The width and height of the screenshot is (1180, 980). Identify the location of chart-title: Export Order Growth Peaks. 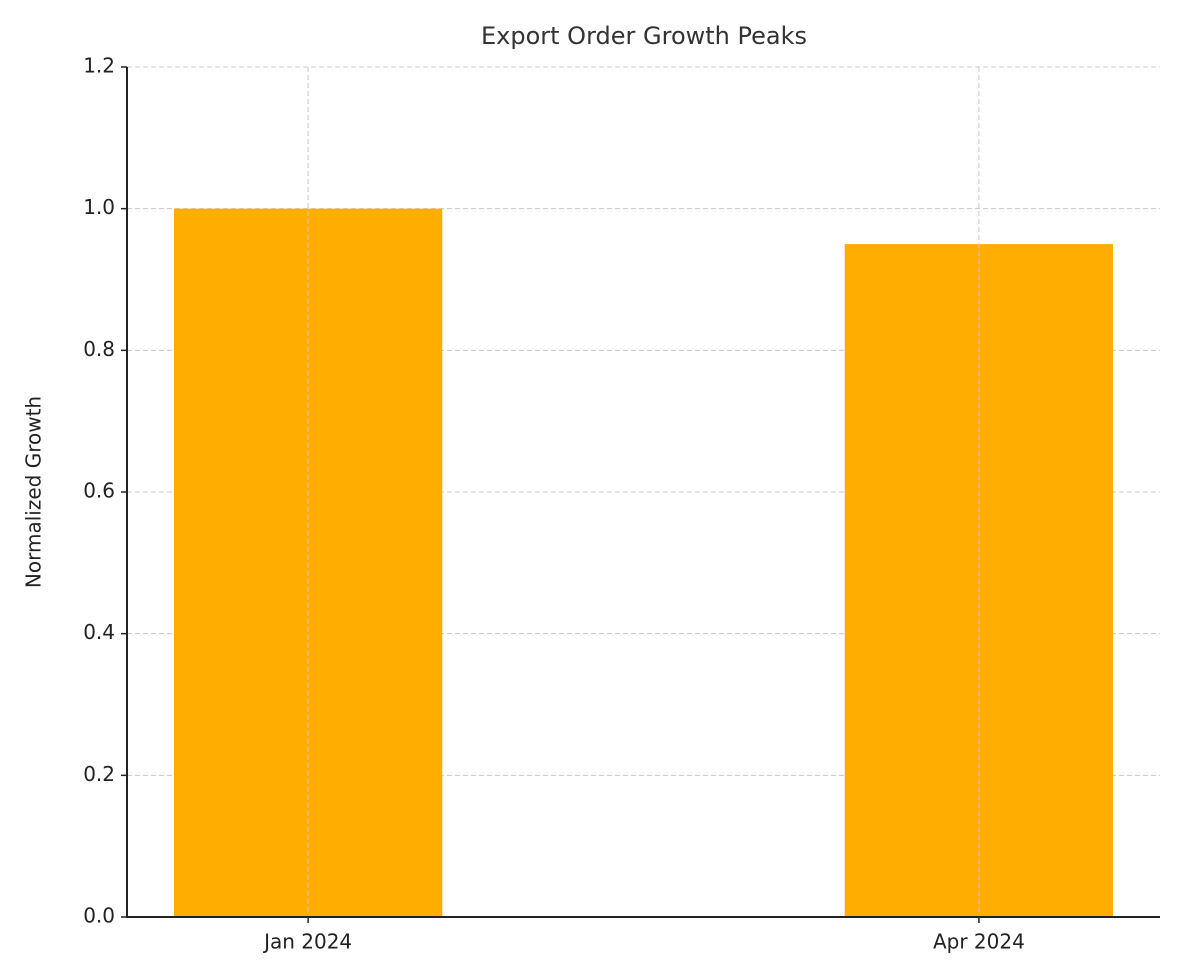
(644, 36).